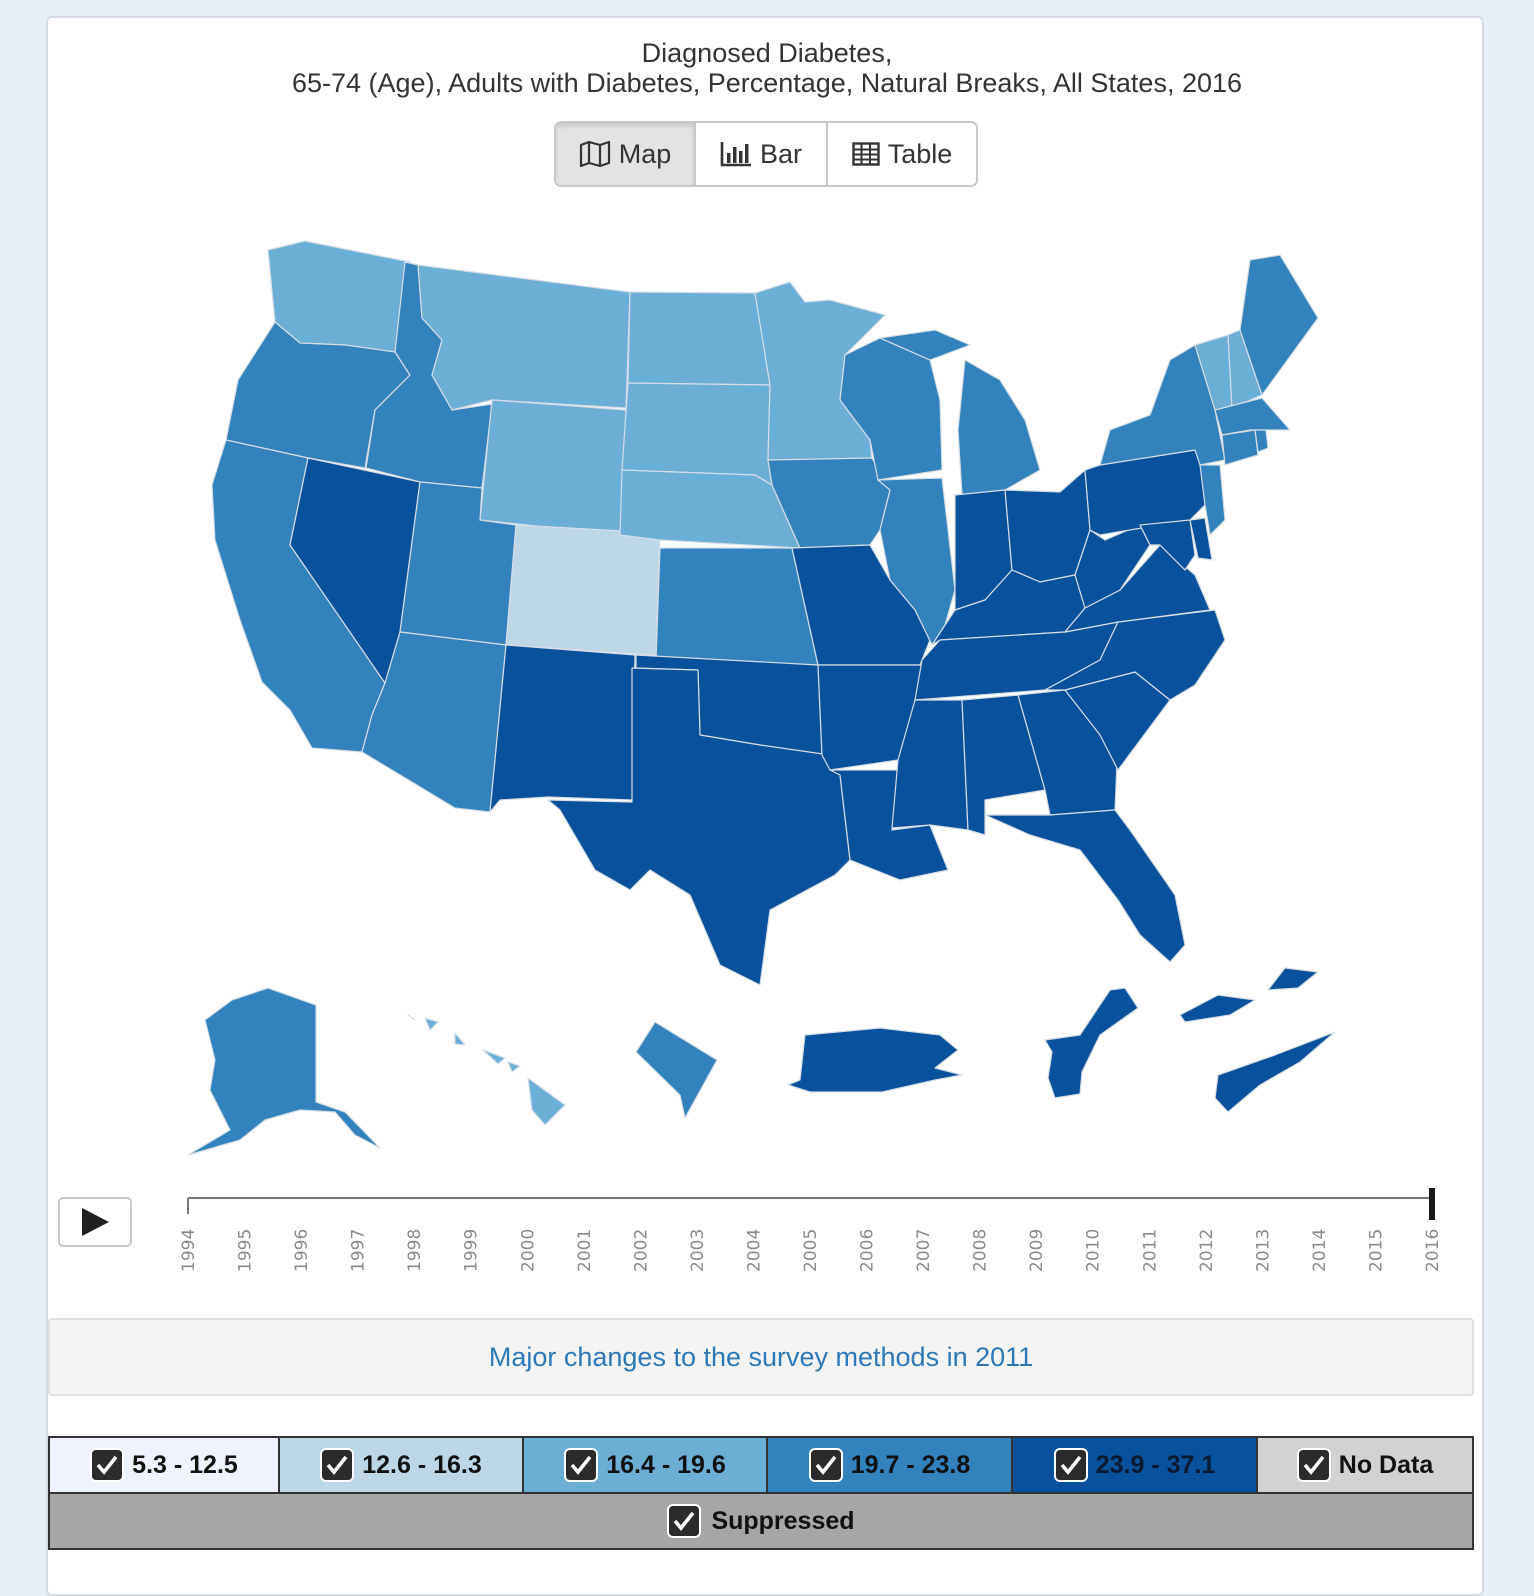 The image size is (1534, 1596). What do you see at coordinates (699, 826) in the screenshot?
I see `state-texas` at bounding box center [699, 826].